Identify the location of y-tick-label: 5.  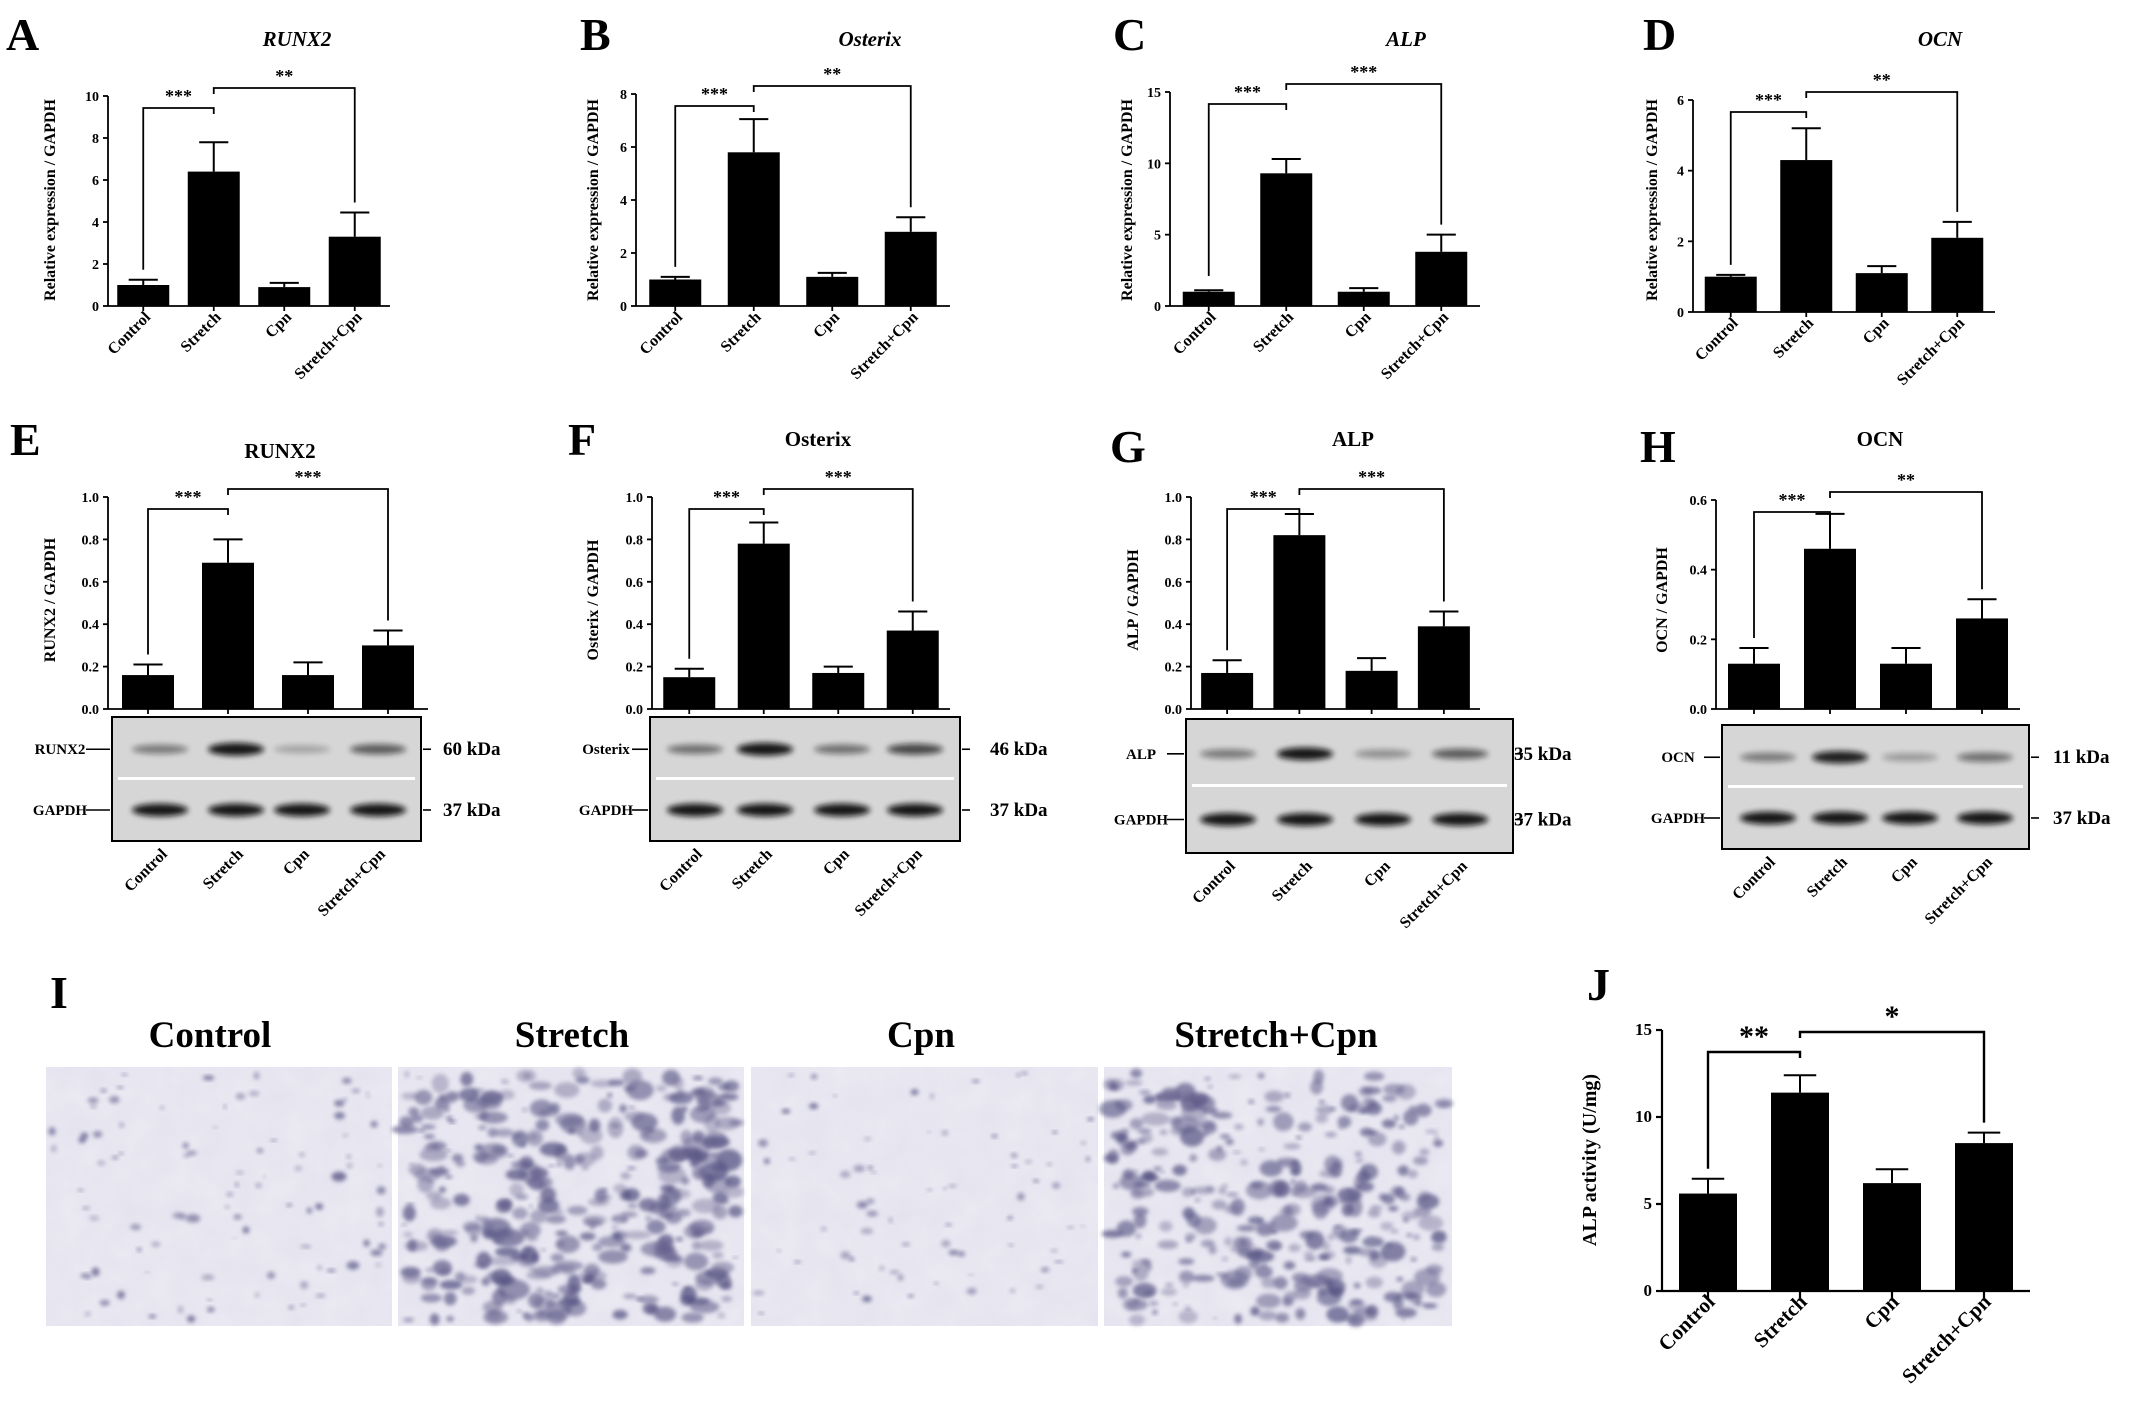
(1648, 1203).